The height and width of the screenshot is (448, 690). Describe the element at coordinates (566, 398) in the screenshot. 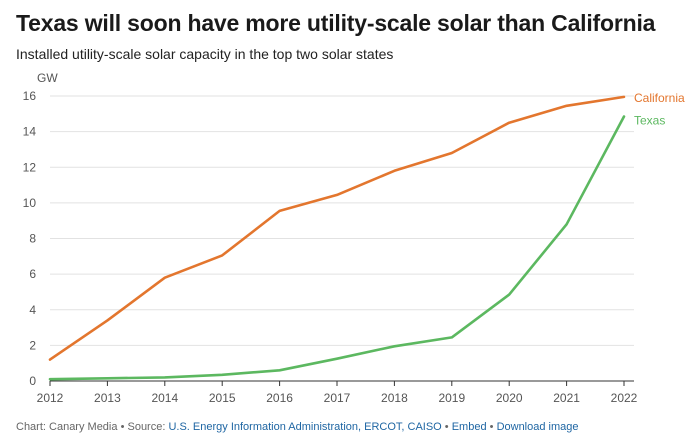

I see `x-tick-label: 2021` at that location.